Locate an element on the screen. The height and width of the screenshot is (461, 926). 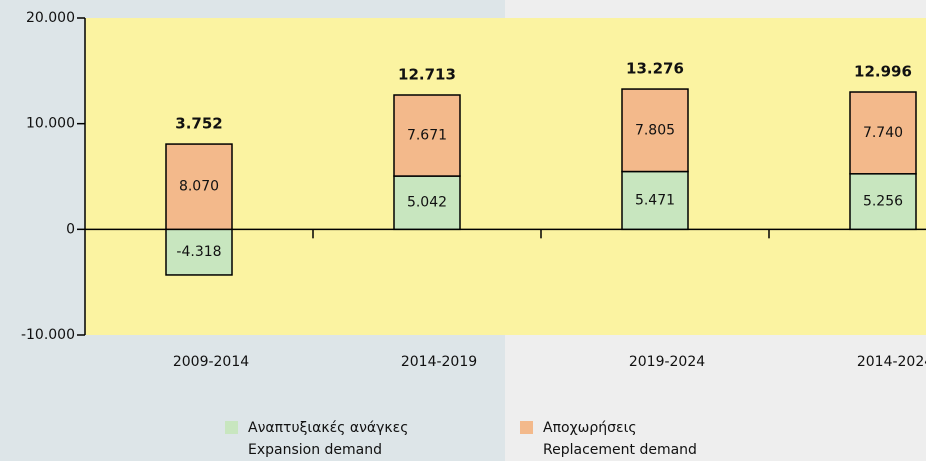
legend-label: Αποχωρήσεις is located at coordinates (590, 428).